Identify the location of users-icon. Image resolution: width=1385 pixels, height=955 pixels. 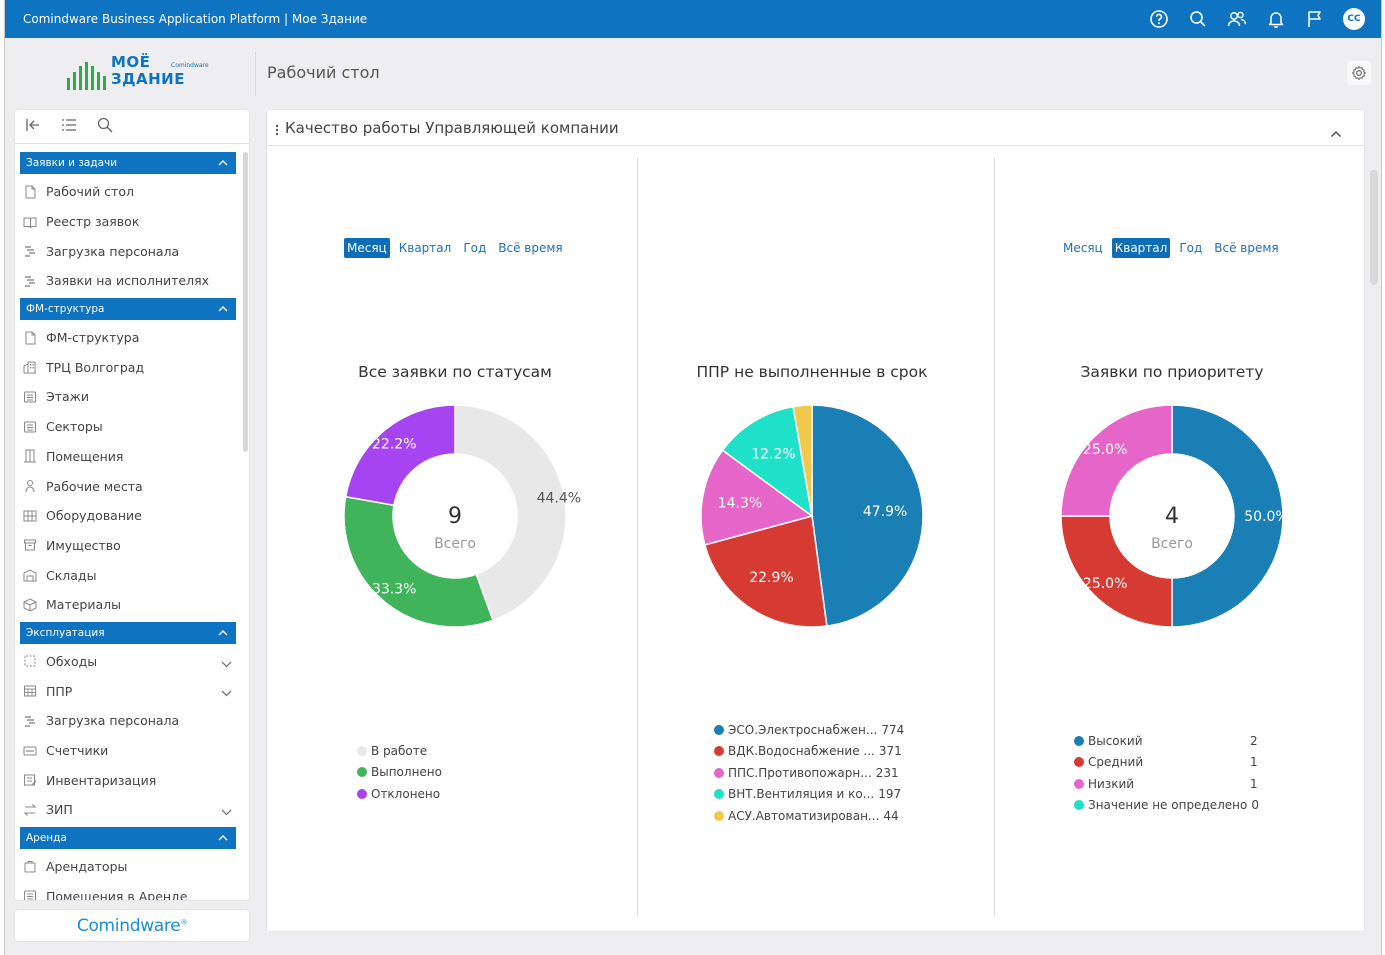
(1237, 19).